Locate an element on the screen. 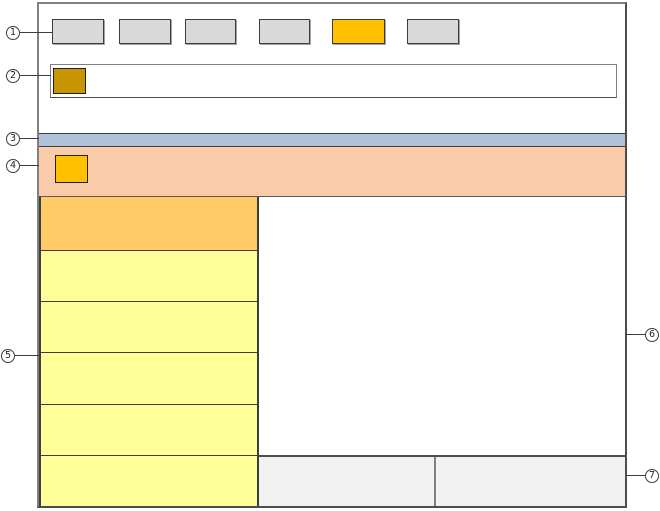 Image resolution: width=660 pixels, height=511 pixels. status-bar is located at coordinates (442, 480).